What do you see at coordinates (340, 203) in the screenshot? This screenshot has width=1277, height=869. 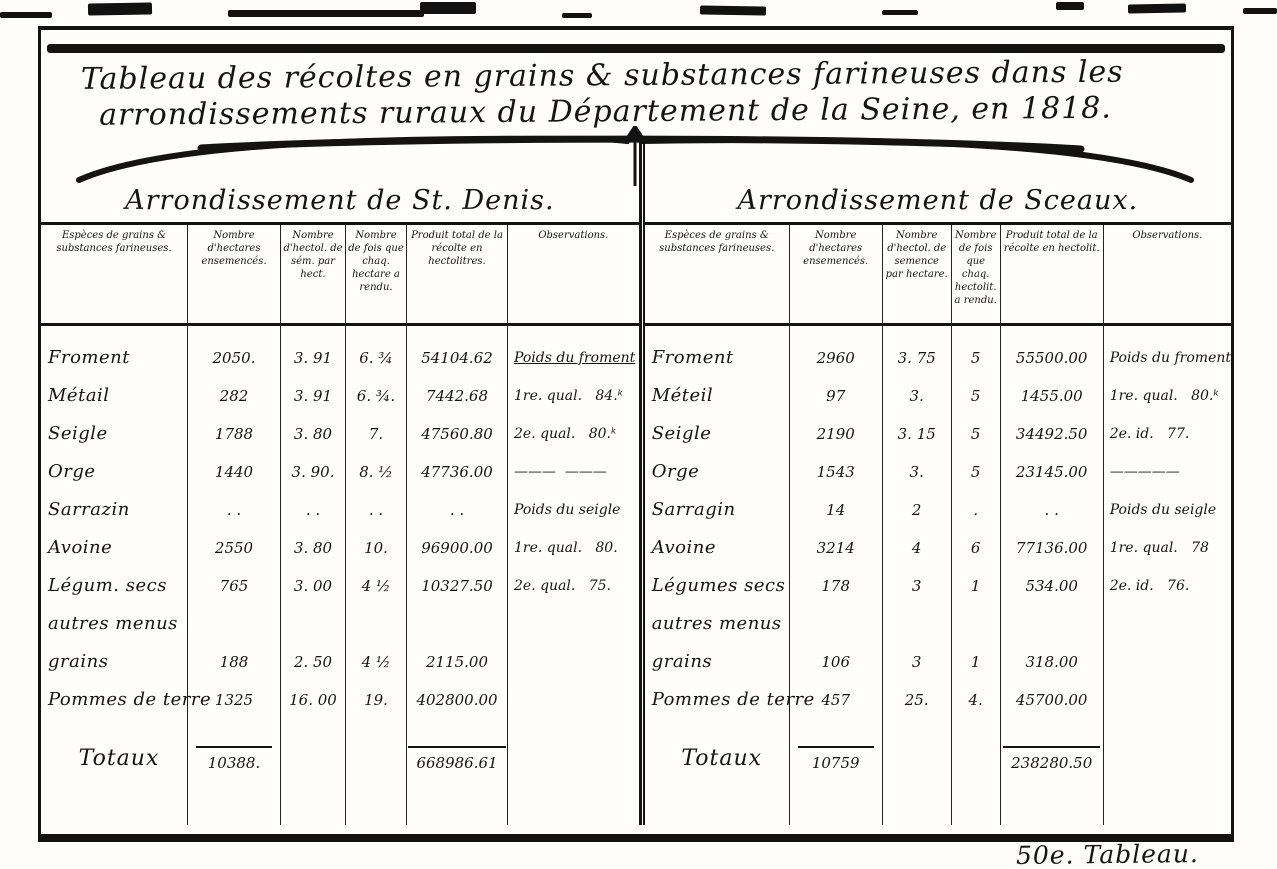 I see `table-heading: Arrondissement de St. Denis.` at bounding box center [340, 203].